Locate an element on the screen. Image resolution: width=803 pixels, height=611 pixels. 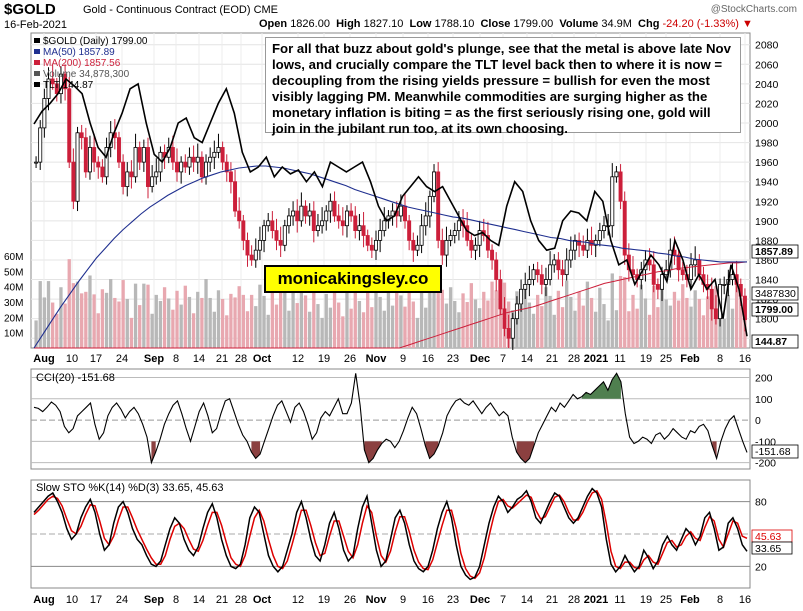
x-axis-label-bottom: Dec is located at coordinates (480, 600).